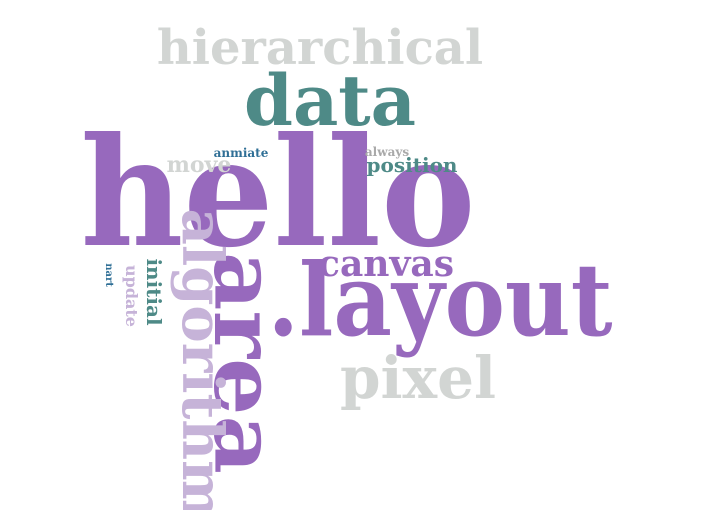  I want to click on word-move: move, so click(199, 165).